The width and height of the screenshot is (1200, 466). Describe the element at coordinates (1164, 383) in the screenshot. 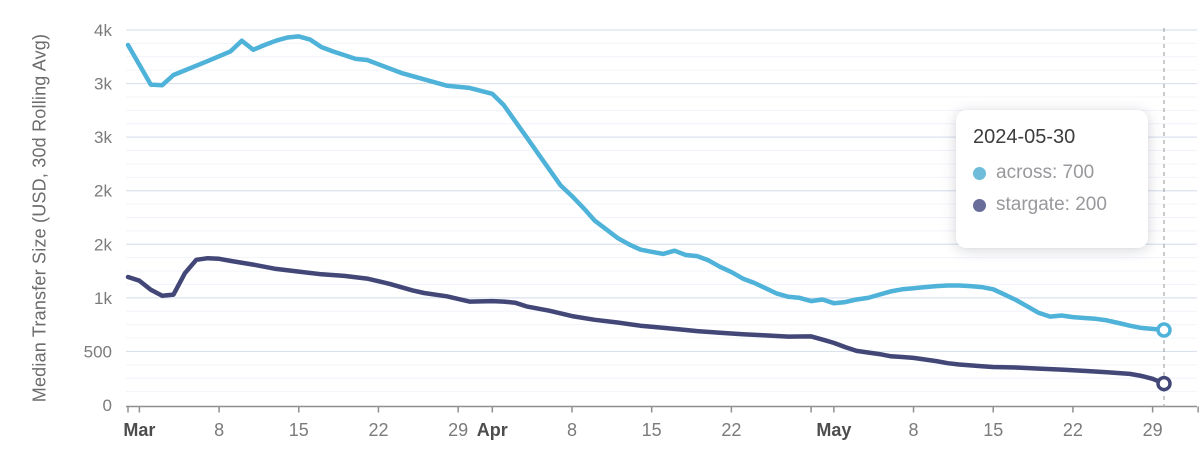

I see `endpoint-marker-stargate` at that location.